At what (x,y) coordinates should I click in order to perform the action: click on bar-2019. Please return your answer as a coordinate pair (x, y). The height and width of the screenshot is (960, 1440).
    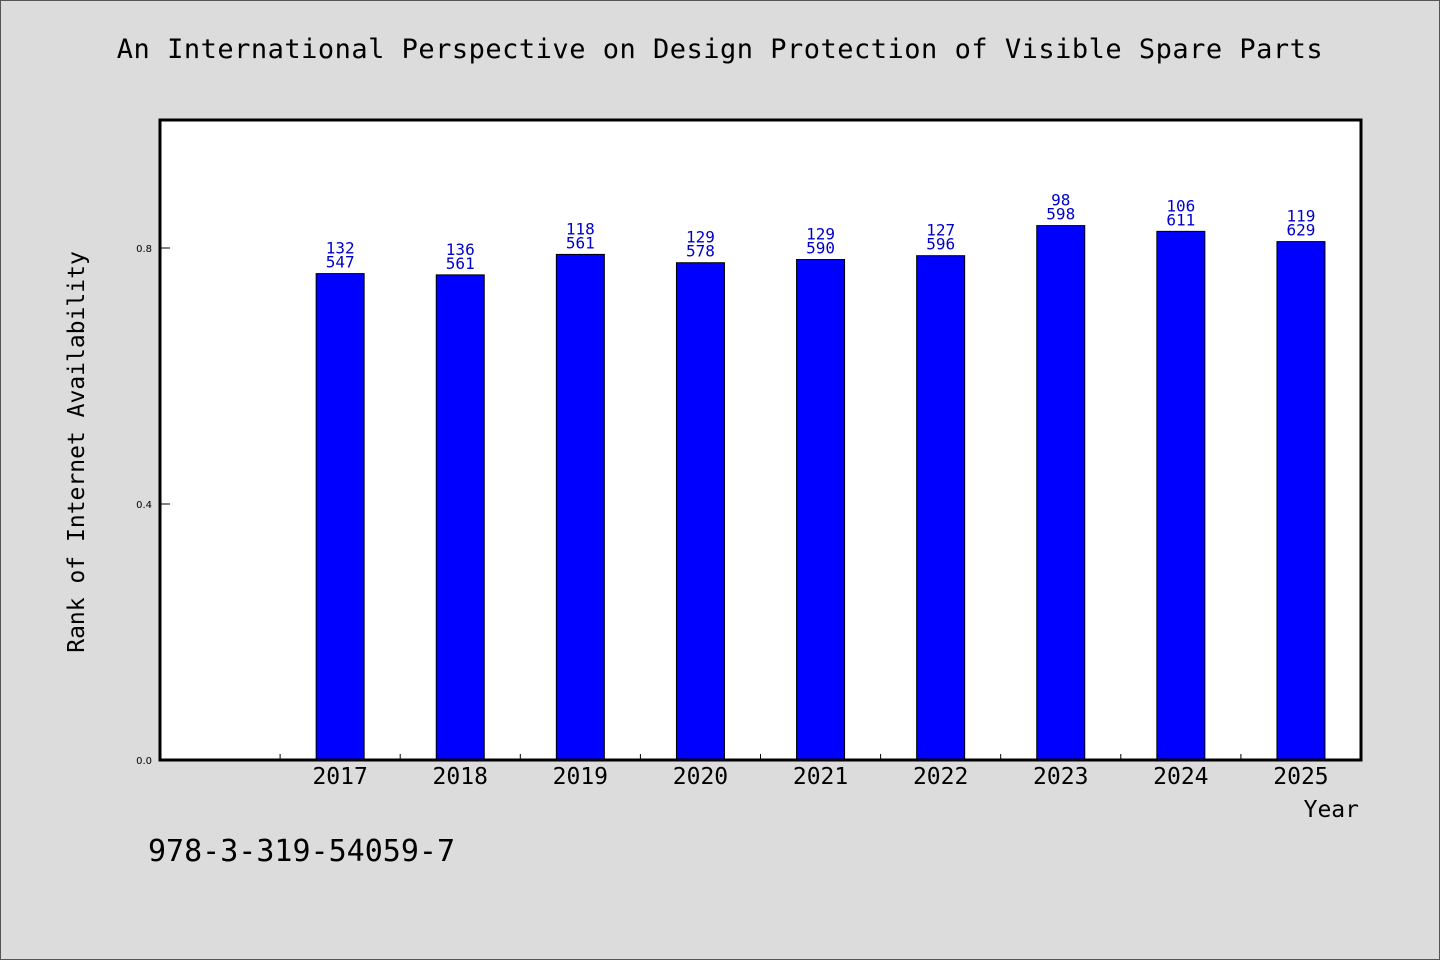
    Looking at the image, I should click on (580, 507).